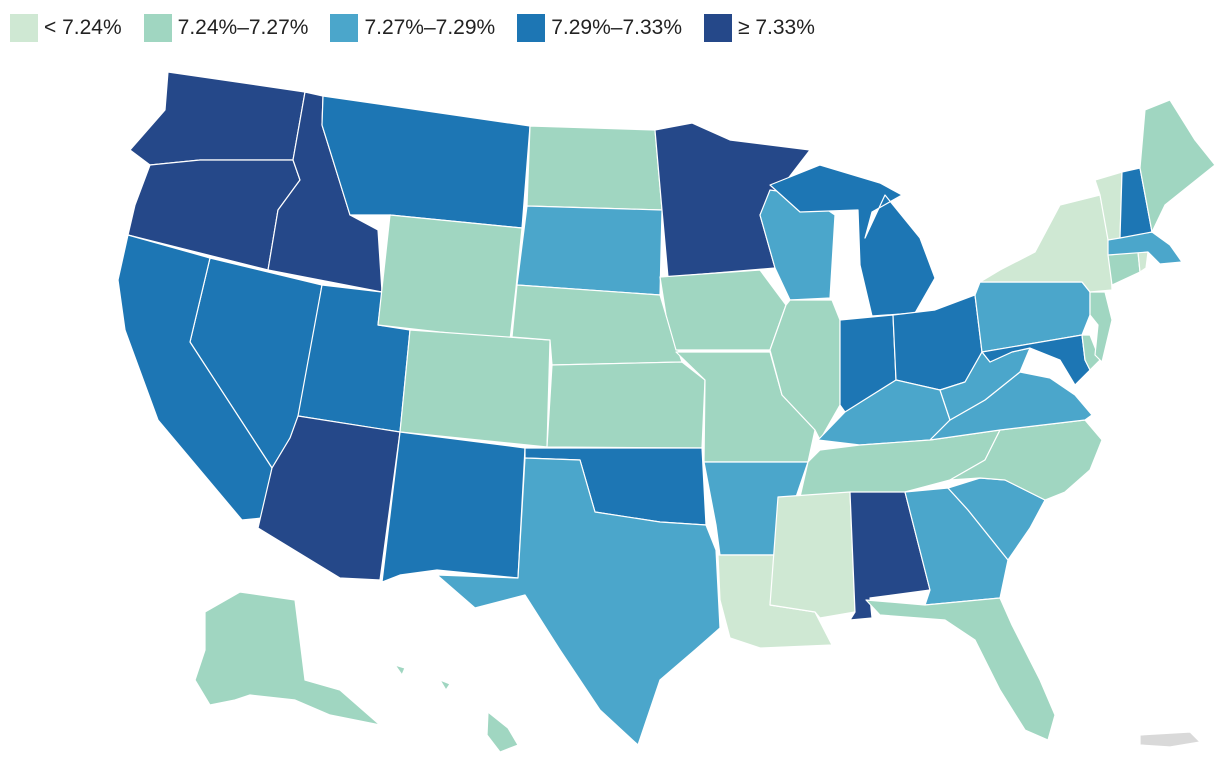 The image size is (1220, 768). What do you see at coordinates (616, 27) in the screenshot?
I see `legend-label: 7.29%–7.33%` at bounding box center [616, 27].